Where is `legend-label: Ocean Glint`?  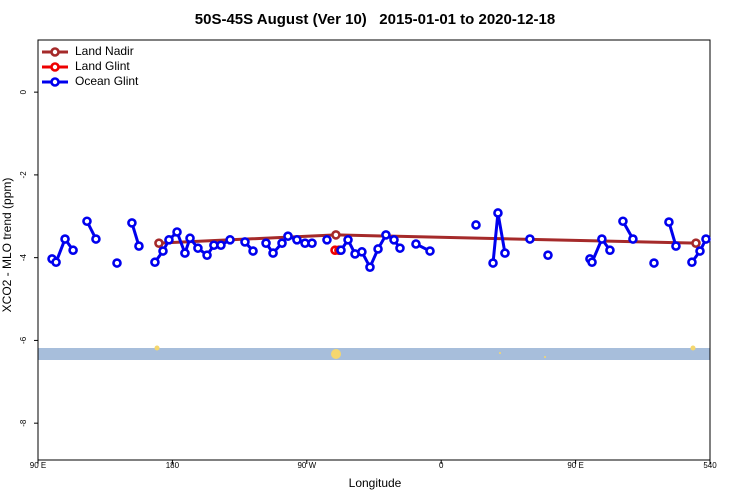
legend-label: Ocean Glint is located at coordinates (107, 81).